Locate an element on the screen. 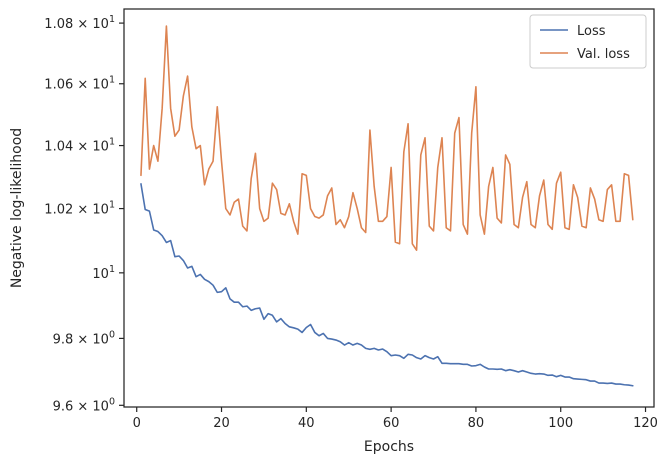 This screenshot has height=463, width=666. x-axis-label: Epochs is located at coordinates (389, 447).